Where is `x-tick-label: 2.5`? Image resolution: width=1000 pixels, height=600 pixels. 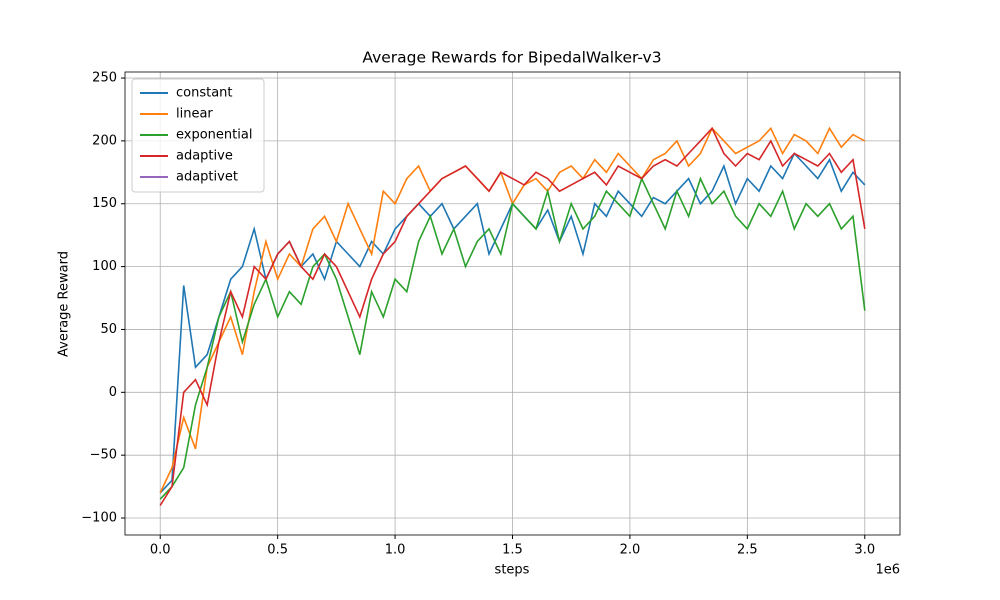
x-tick-label: 2.5 is located at coordinates (747, 550).